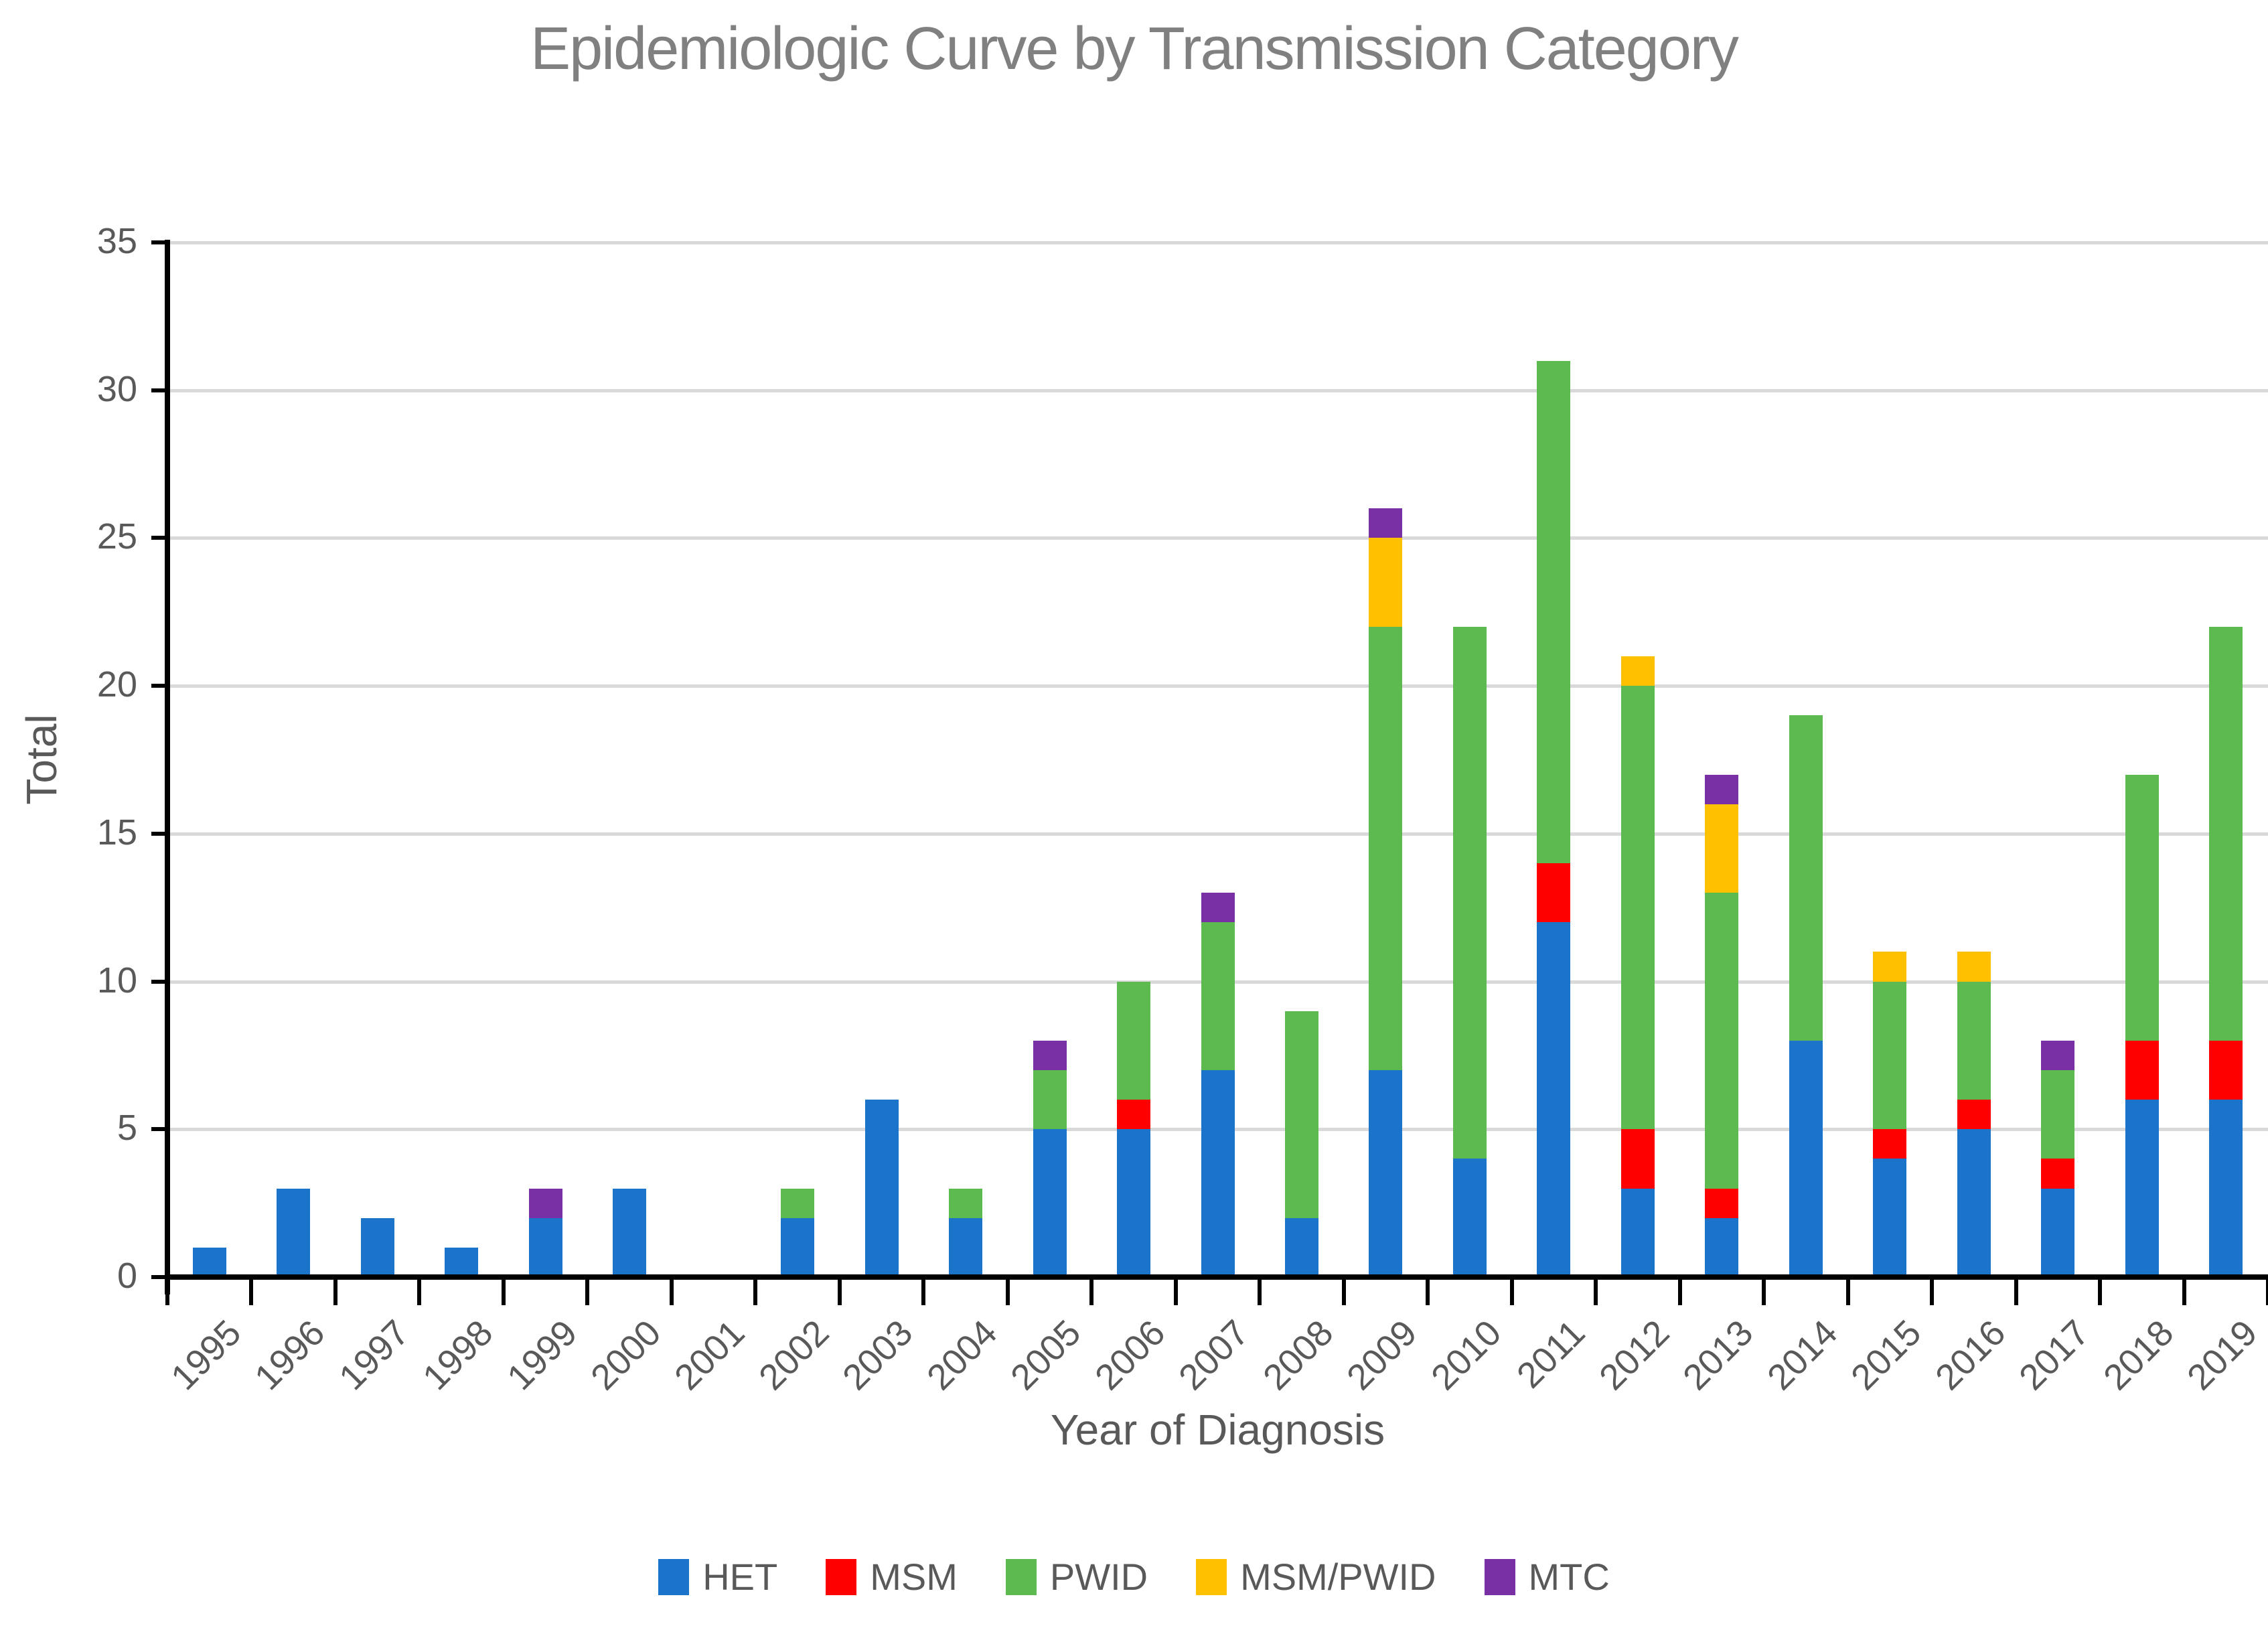 The height and width of the screenshot is (1632, 2268). What do you see at coordinates (1638, 671) in the screenshot?
I see `bar-segment-MSM-PWID-2012` at bounding box center [1638, 671].